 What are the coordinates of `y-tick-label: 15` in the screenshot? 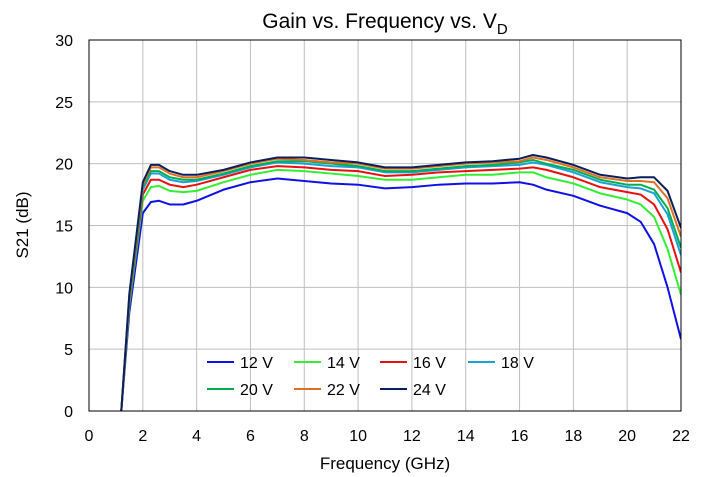 It's located at (64, 227).